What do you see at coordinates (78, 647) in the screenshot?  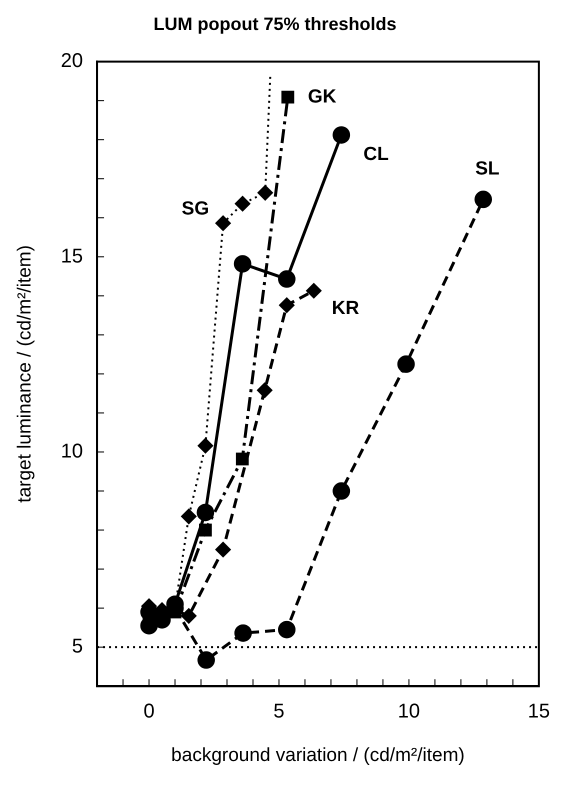 I see `y-tick-label: 5` at bounding box center [78, 647].